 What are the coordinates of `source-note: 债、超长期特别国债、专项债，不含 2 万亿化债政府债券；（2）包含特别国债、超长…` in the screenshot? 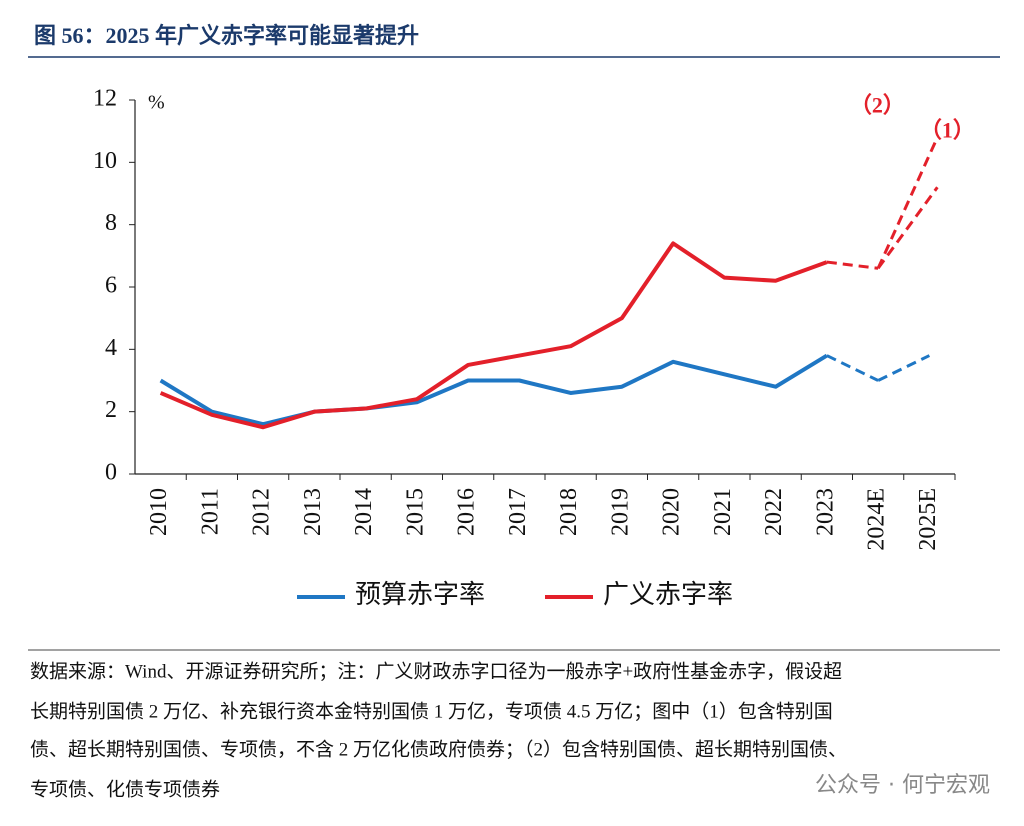 It's located at (438, 749).